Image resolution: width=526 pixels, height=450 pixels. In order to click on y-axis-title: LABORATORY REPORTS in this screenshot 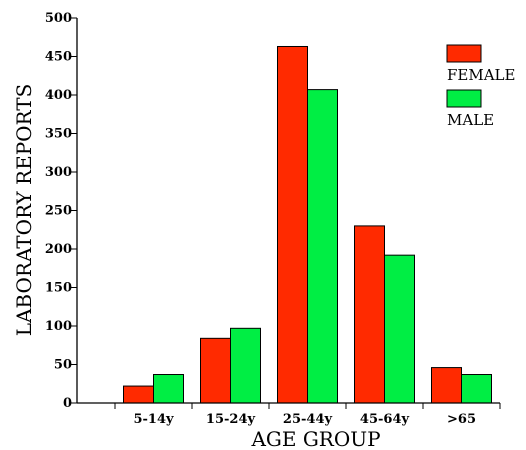, I will do `click(24, 210)`.